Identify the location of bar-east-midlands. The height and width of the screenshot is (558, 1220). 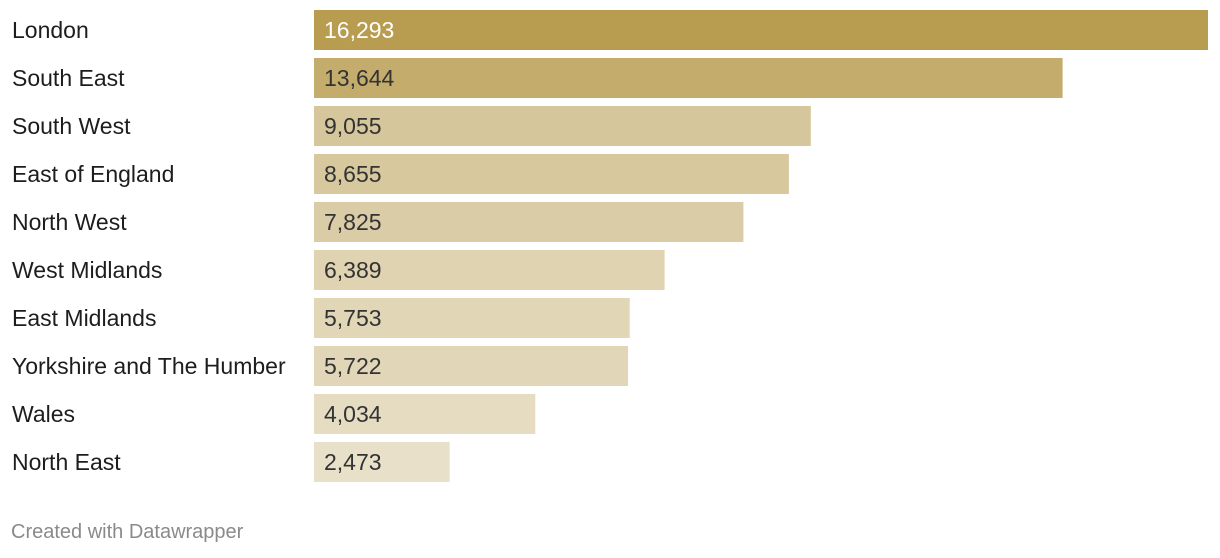
(472, 318).